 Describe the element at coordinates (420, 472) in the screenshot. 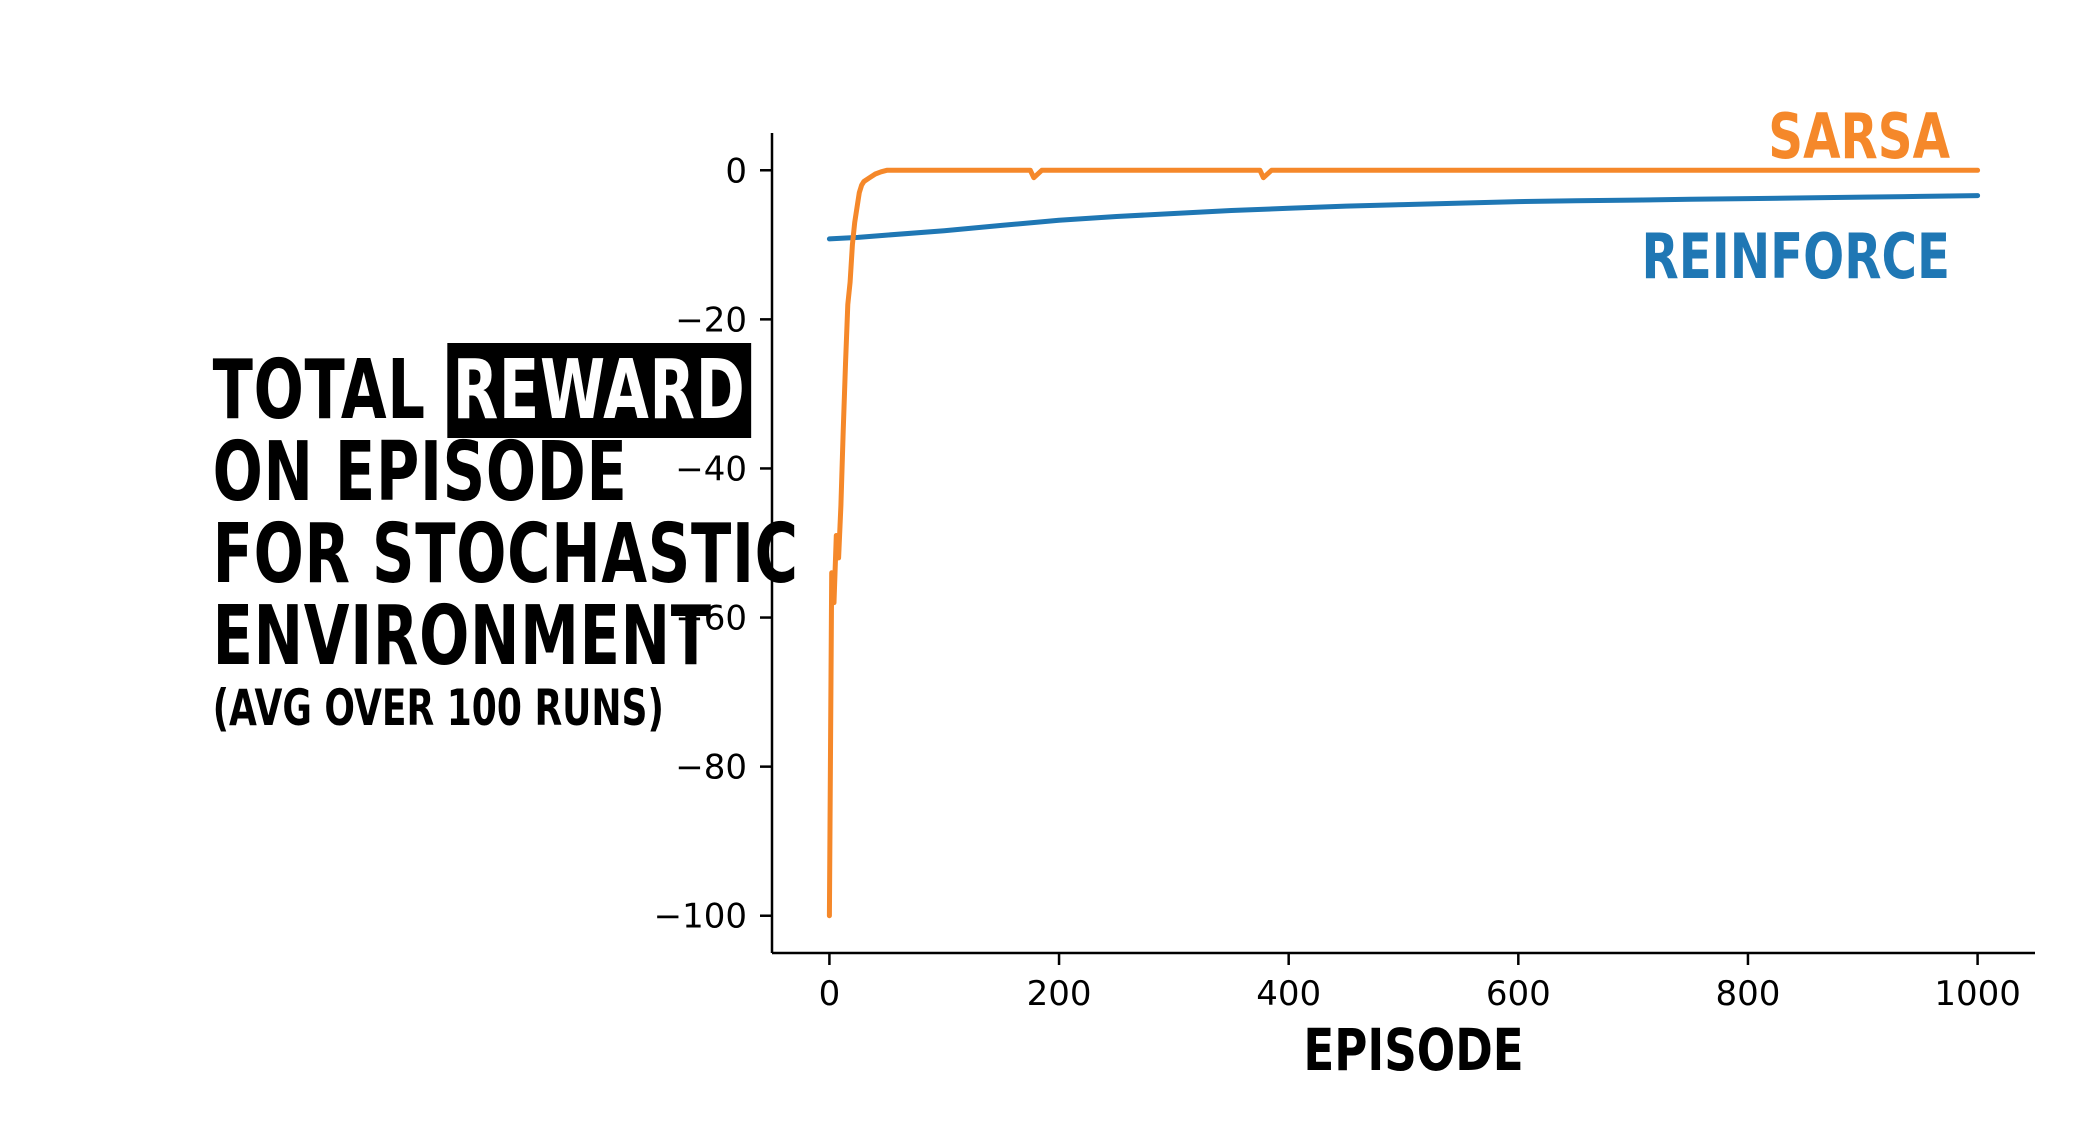

I see `y-axis-label-line2: ON EPISODE` at that location.